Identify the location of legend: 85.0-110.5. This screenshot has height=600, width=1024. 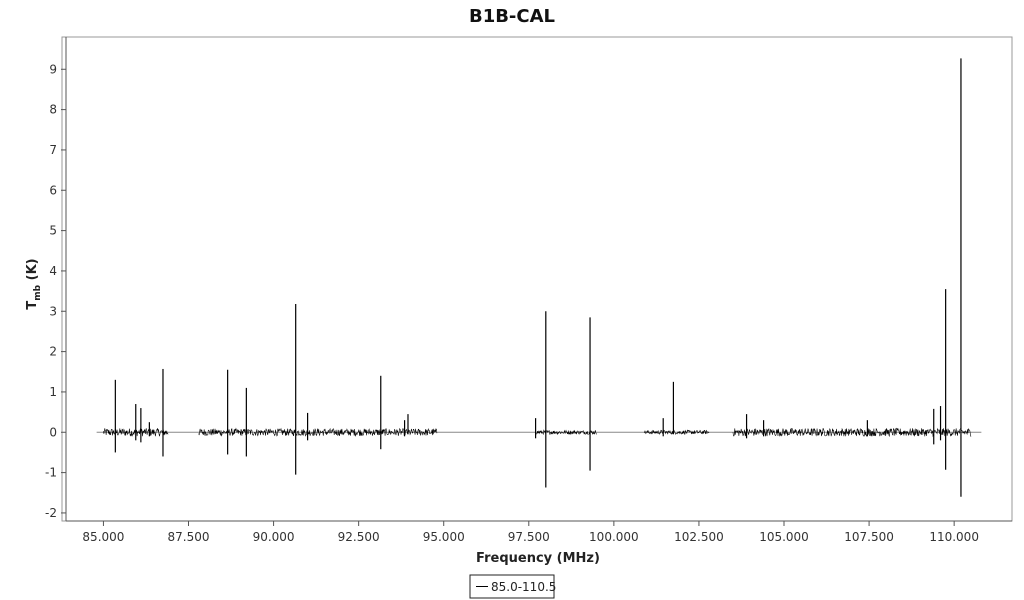
(512, 586).